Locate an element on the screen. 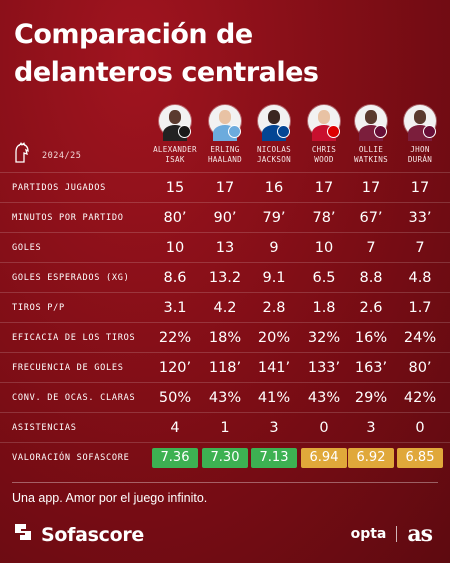 The width and height of the screenshot is (450, 563). title-line-2: delanteros centrales is located at coordinates (166, 72).